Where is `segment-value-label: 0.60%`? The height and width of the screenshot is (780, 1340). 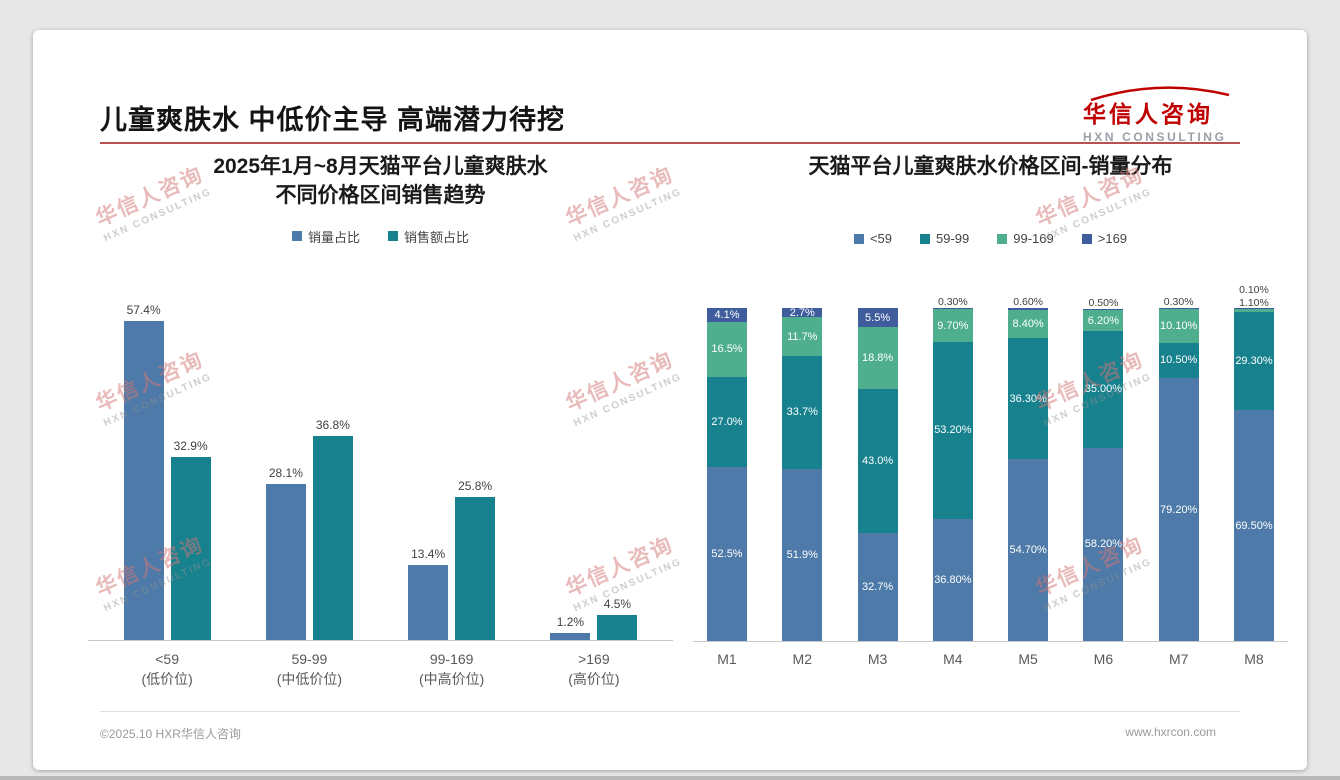
segment-value-label: 0.60% is located at coordinates (1028, 302).